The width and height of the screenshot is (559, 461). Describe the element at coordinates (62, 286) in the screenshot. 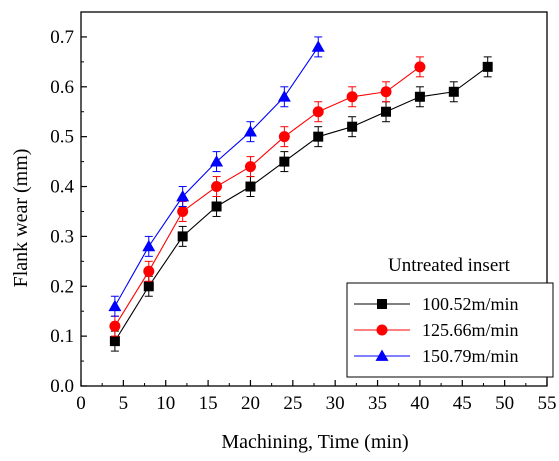

I see `y-tick-label: 0.2` at that location.